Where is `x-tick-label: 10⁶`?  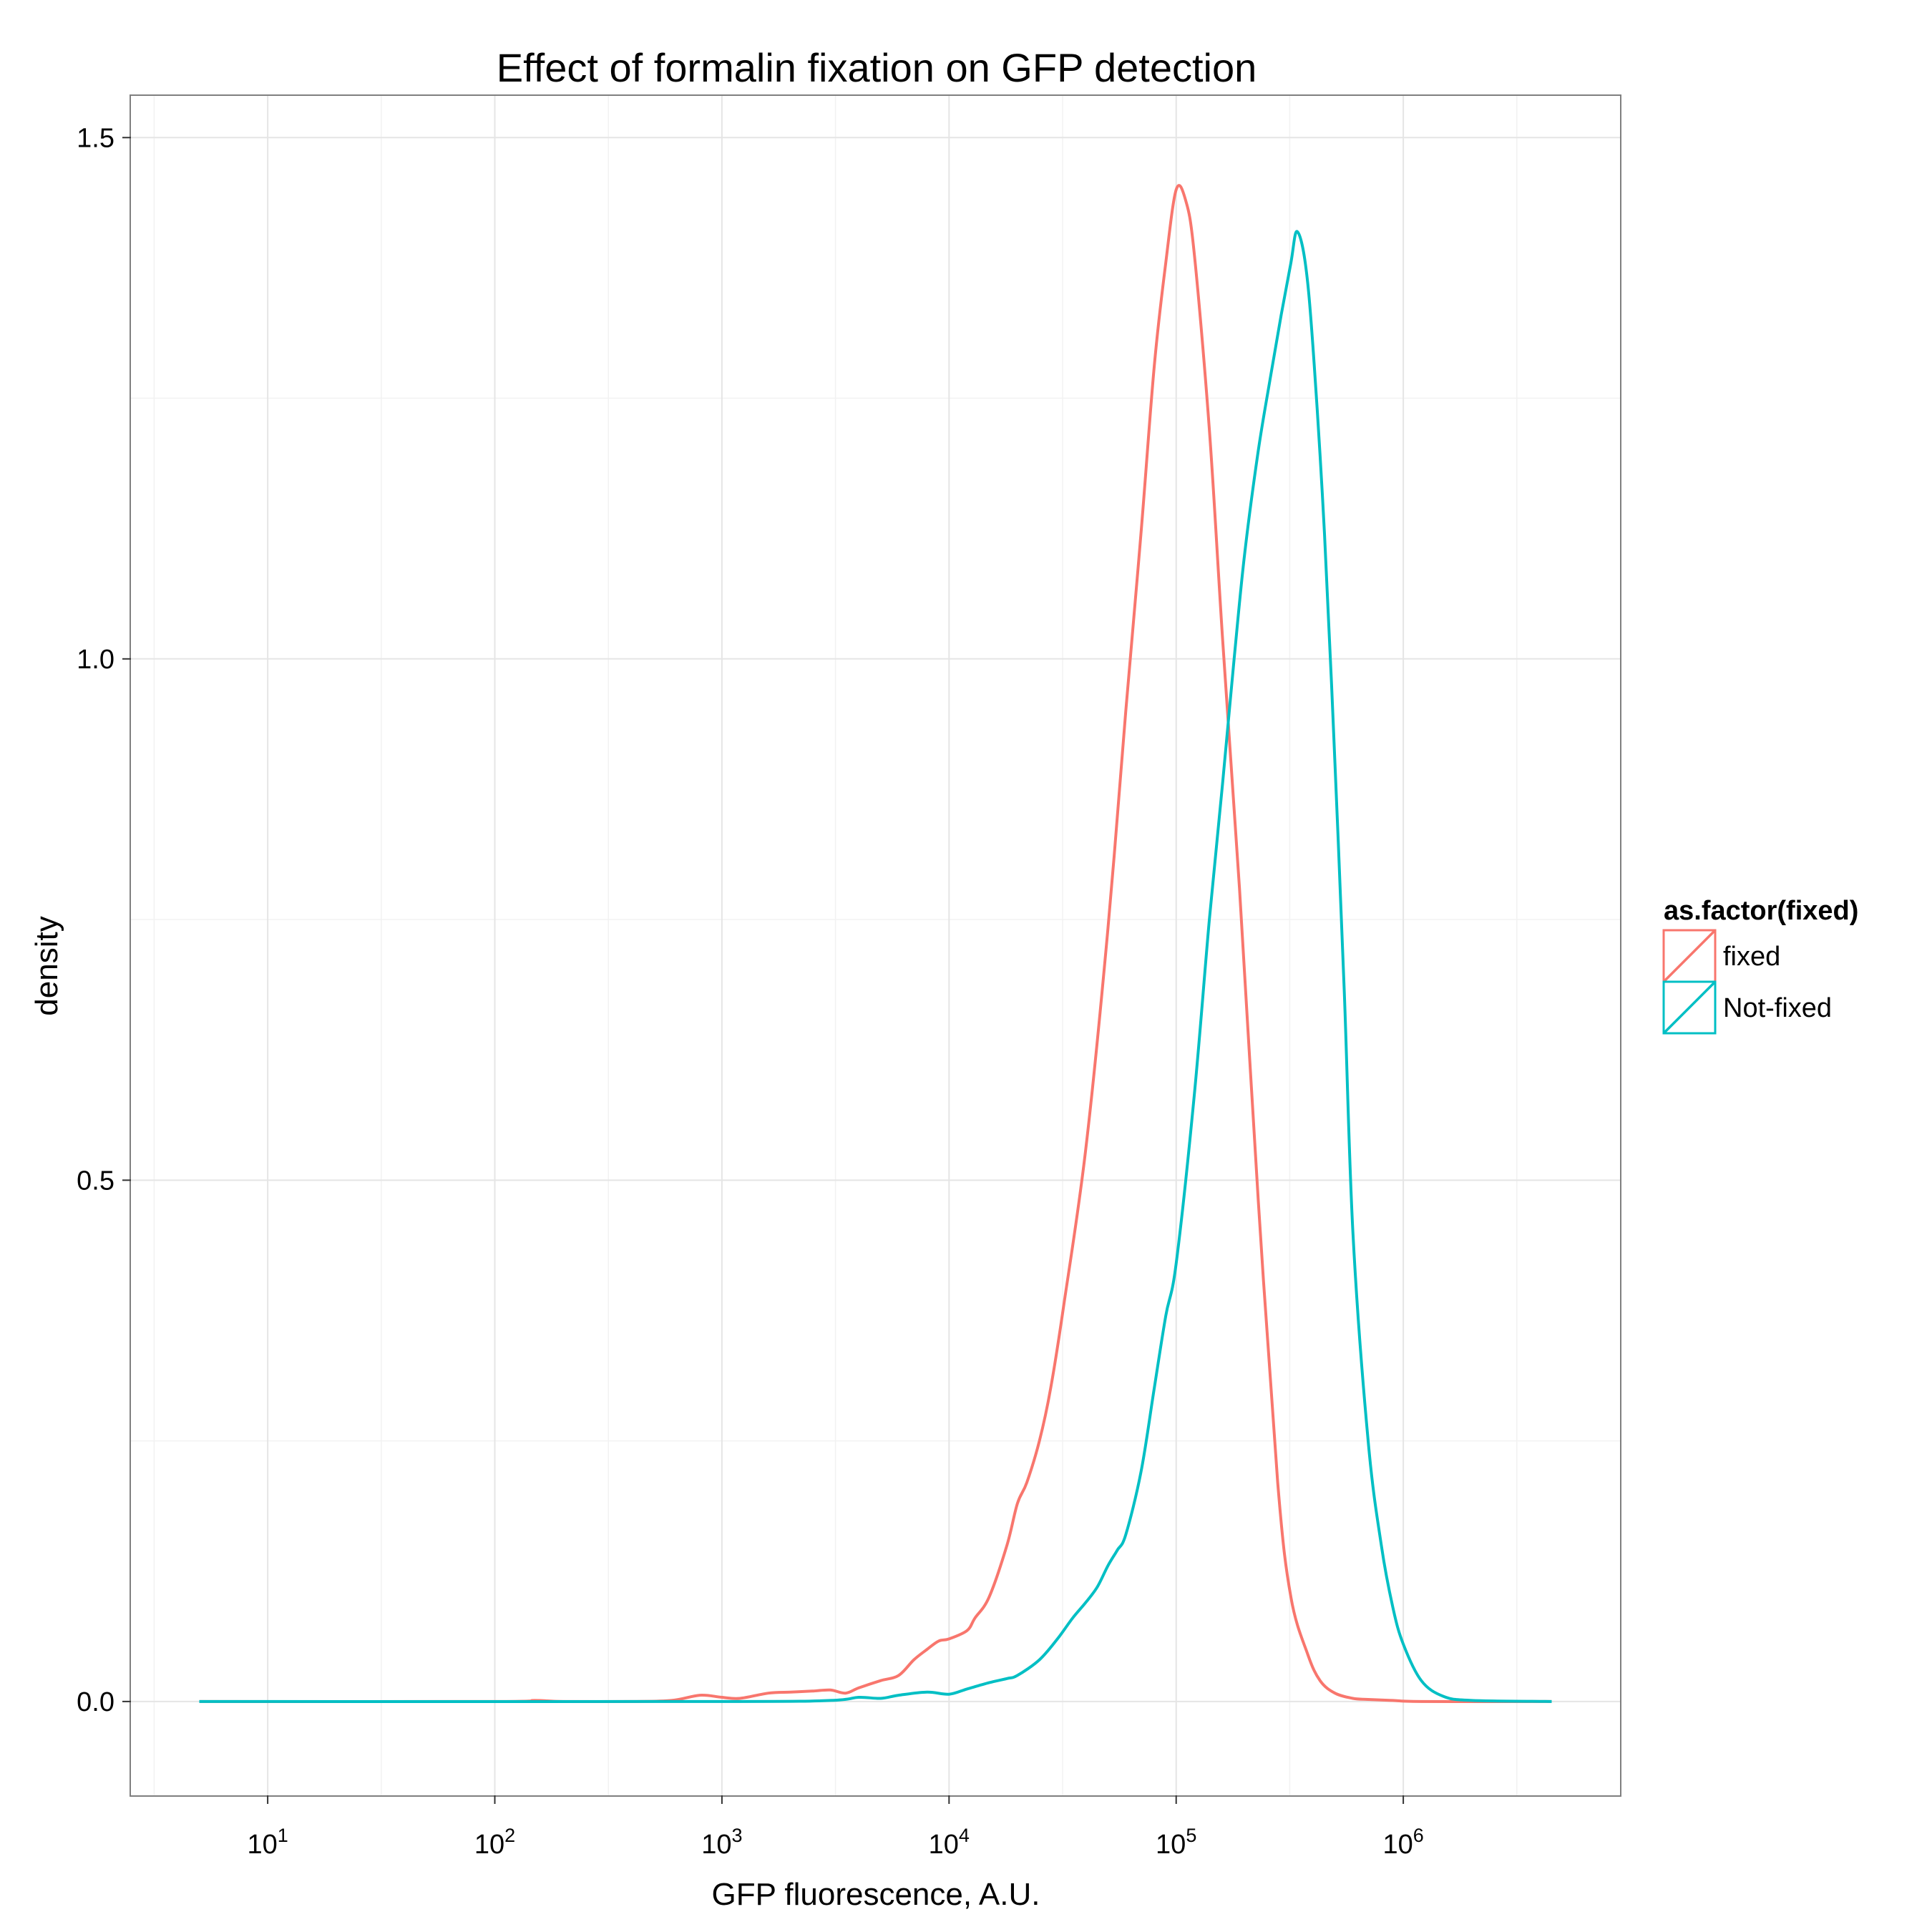 x-tick-label: 10⁶ is located at coordinates (1402, 1842).